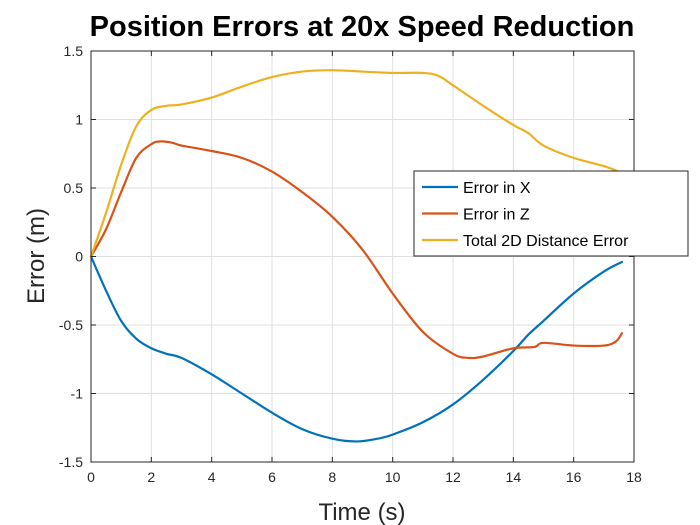 This screenshot has height=525, width=700. What do you see at coordinates (361, 512) in the screenshot?
I see `x-axis-label: Time (s)` at bounding box center [361, 512].